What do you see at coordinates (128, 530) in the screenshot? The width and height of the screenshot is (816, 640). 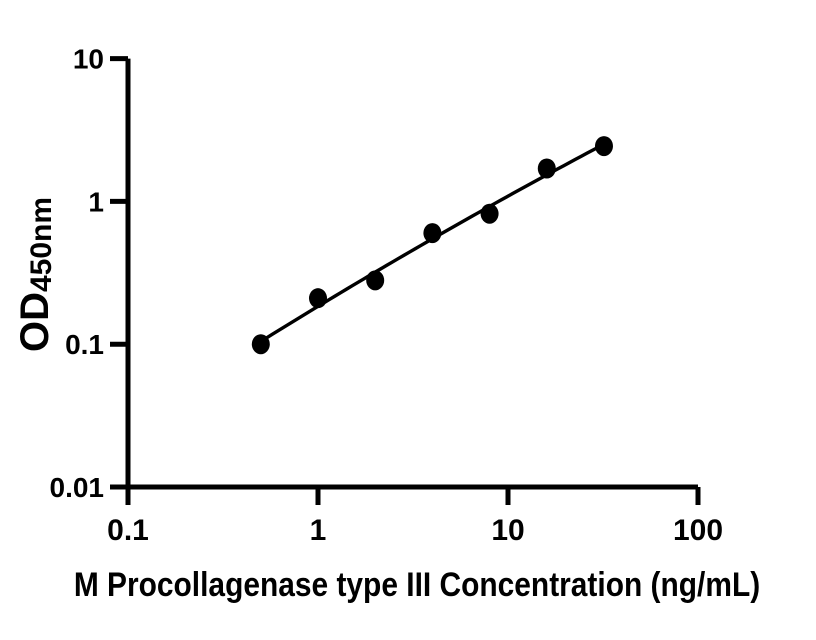 I see `x-tick-label: 0.1` at bounding box center [128, 530].